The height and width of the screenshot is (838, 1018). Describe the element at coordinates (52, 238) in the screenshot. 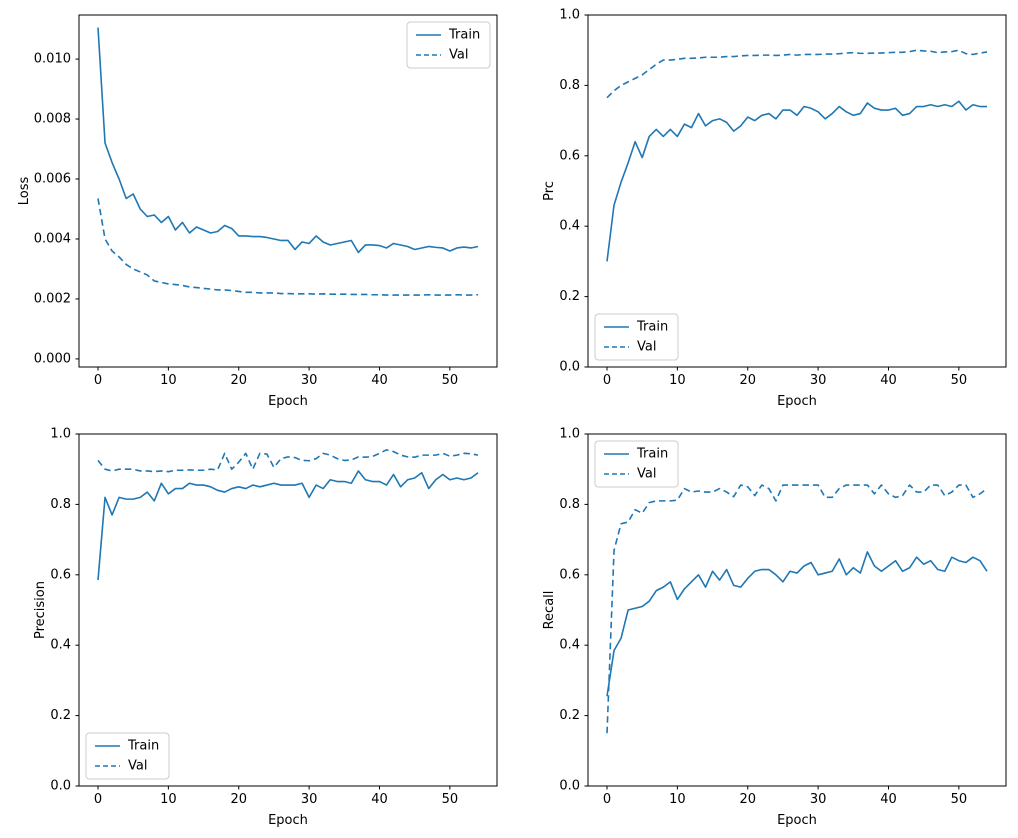

I see `y-tick-label: 0.004` at that location.